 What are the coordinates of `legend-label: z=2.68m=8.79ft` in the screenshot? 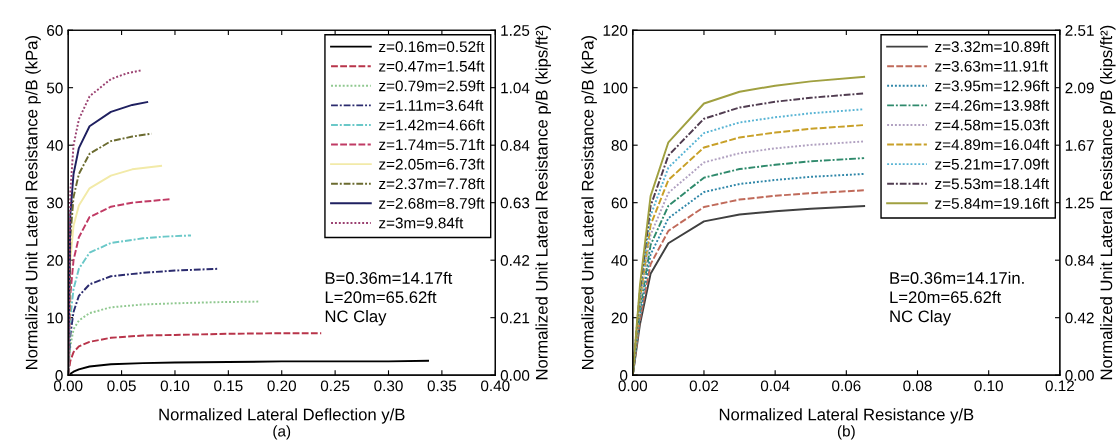 It's located at (432, 203).